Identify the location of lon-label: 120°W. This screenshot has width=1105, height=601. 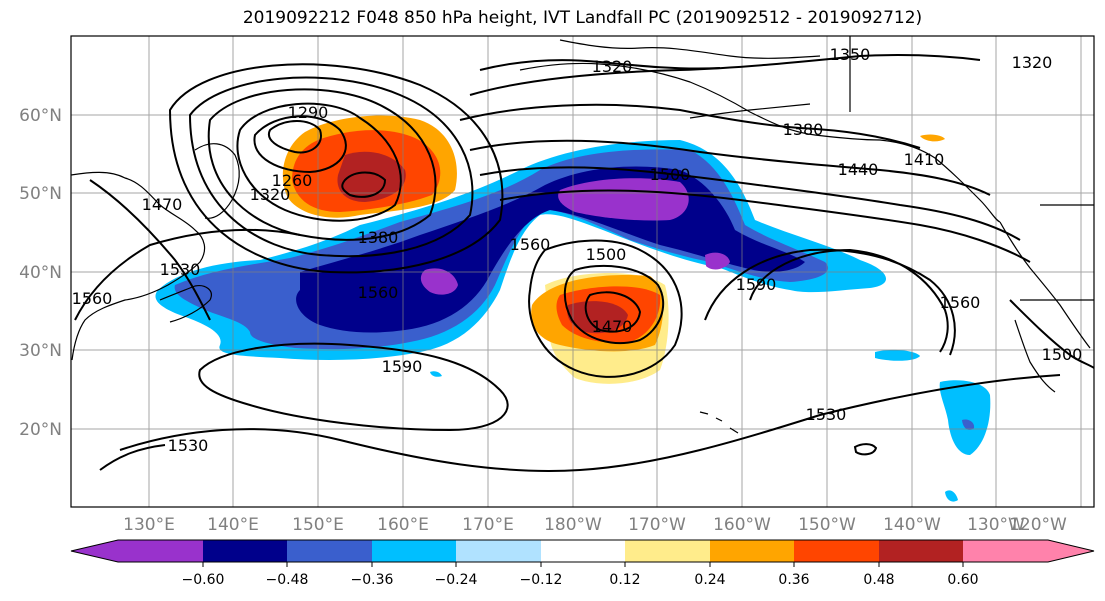
(1038, 525).